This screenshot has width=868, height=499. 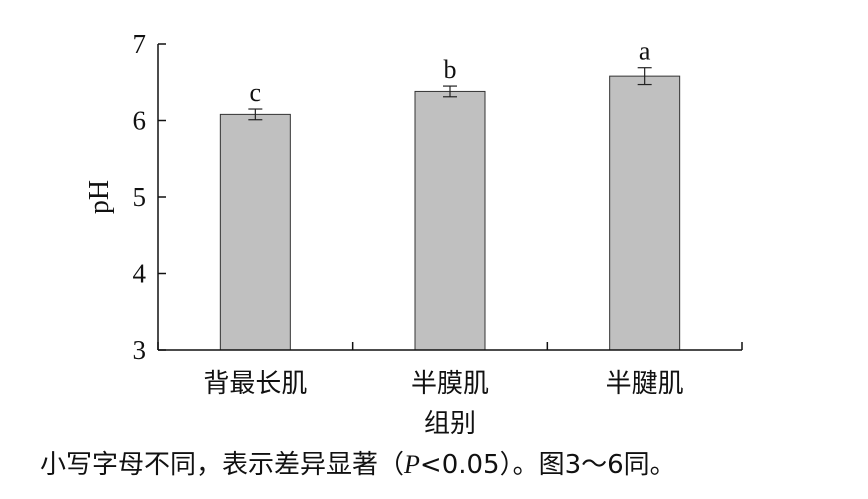 I want to click on y-axis-label: pH, so click(x=99, y=197).